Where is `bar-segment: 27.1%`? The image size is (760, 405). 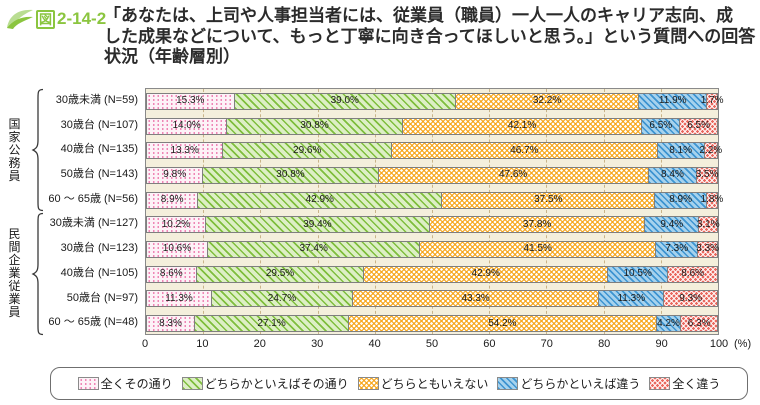
bar-segment: 27.1% is located at coordinates (271, 324).